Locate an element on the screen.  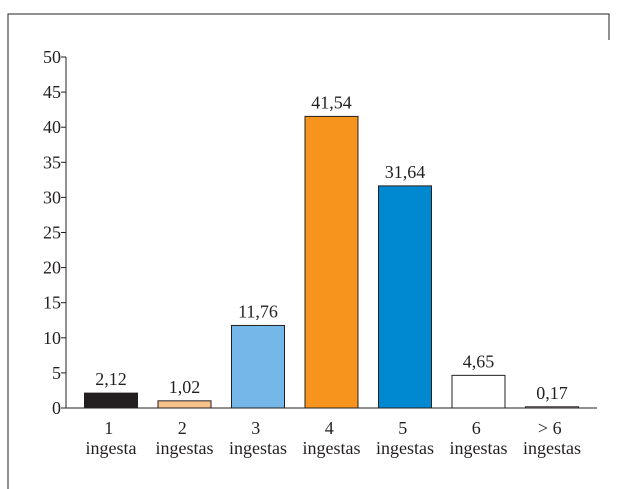
value-label: 1,02 is located at coordinates (185, 387).